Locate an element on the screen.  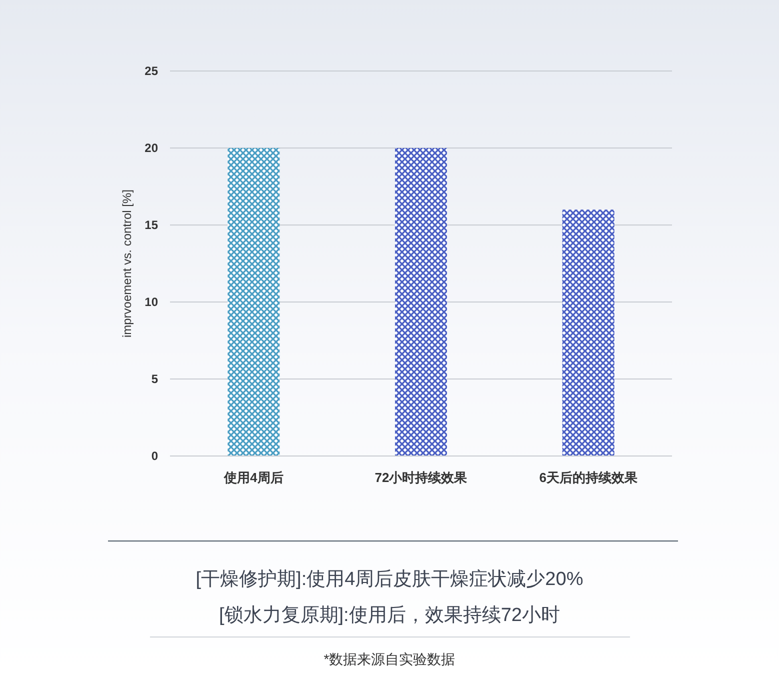
x-tick-label: 6天后的持续效果 is located at coordinates (588, 477).